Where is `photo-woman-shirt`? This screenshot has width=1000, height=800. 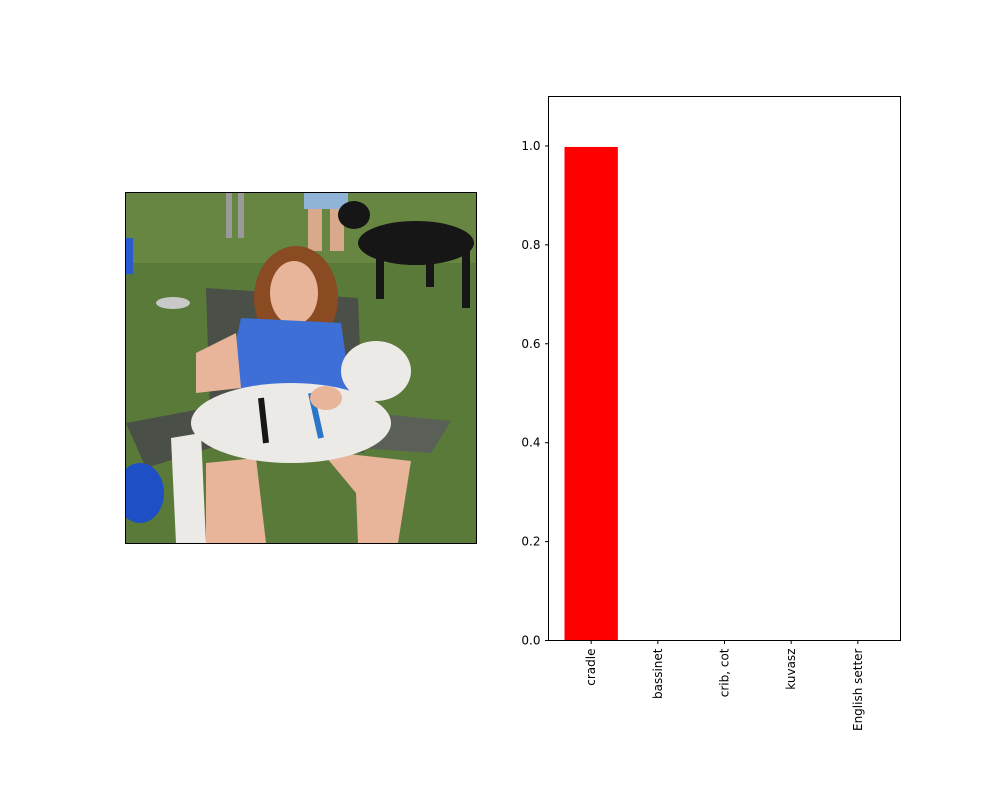 photo-woman-shirt is located at coordinates (288, 355).